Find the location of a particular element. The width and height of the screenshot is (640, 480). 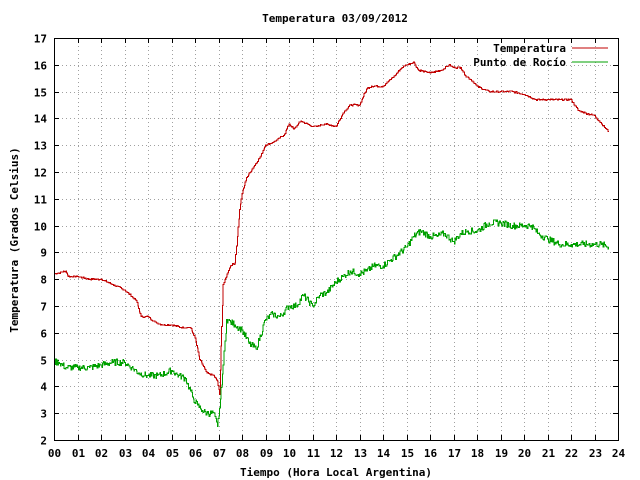

x-tick-label: 24 is located at coordinates (619, 453).